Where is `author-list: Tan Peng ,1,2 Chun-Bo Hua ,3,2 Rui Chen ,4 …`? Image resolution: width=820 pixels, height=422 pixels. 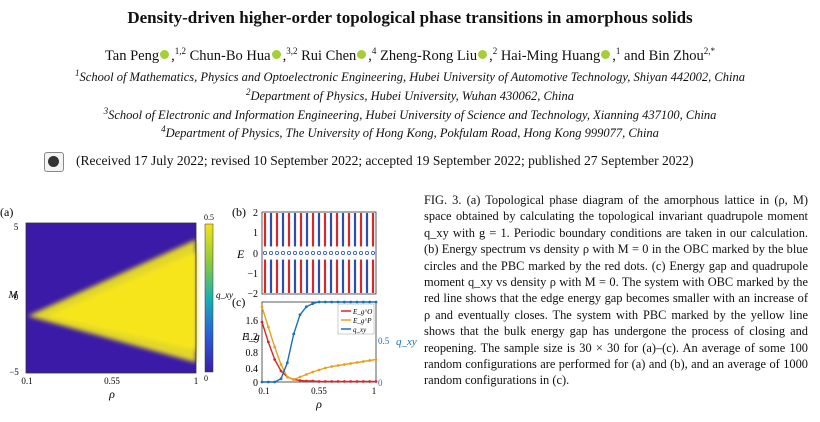
author-list: Tan Peng ,1,2 Chun-Bo Hua ,3,2 Rui Chen ,4 … is located at coordinates (410, 55).